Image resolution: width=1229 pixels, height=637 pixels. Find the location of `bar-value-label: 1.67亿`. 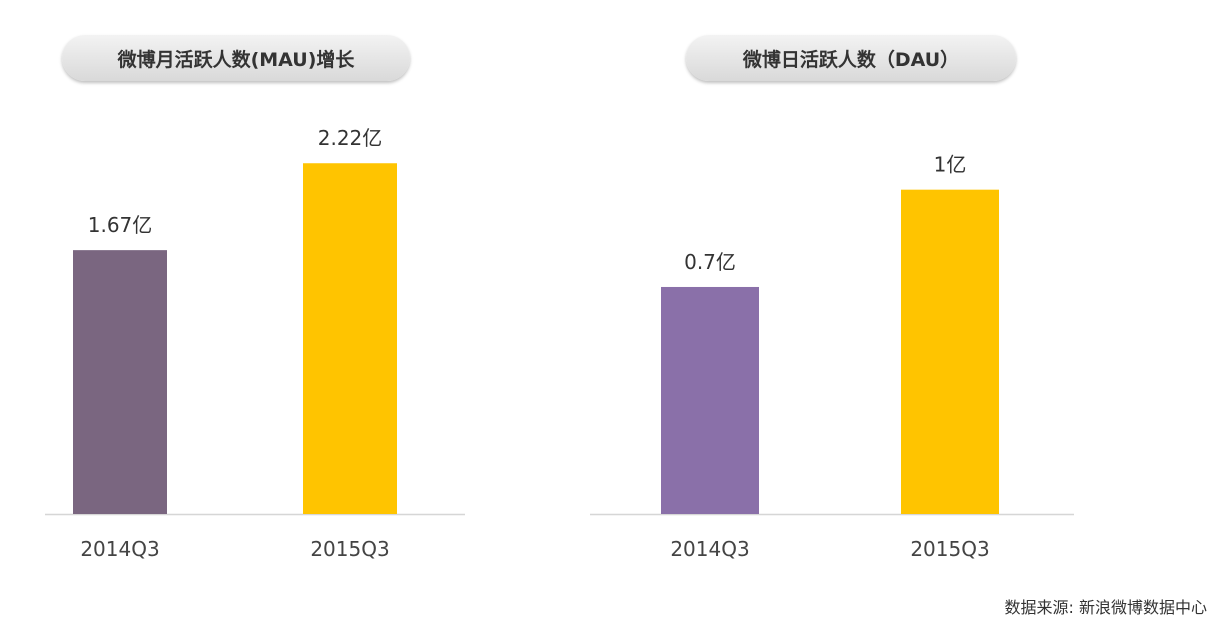

bar-value-label: 1.67亿 is located at coordinates (120, 225).